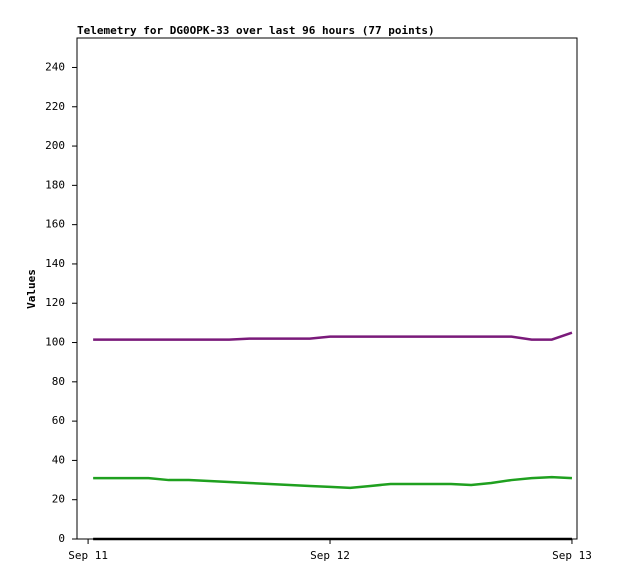 The image size is (618, 579). Describe the element at coordinates (55, 184) in the screenshot. I see `y-tick-label: 180` at that location.